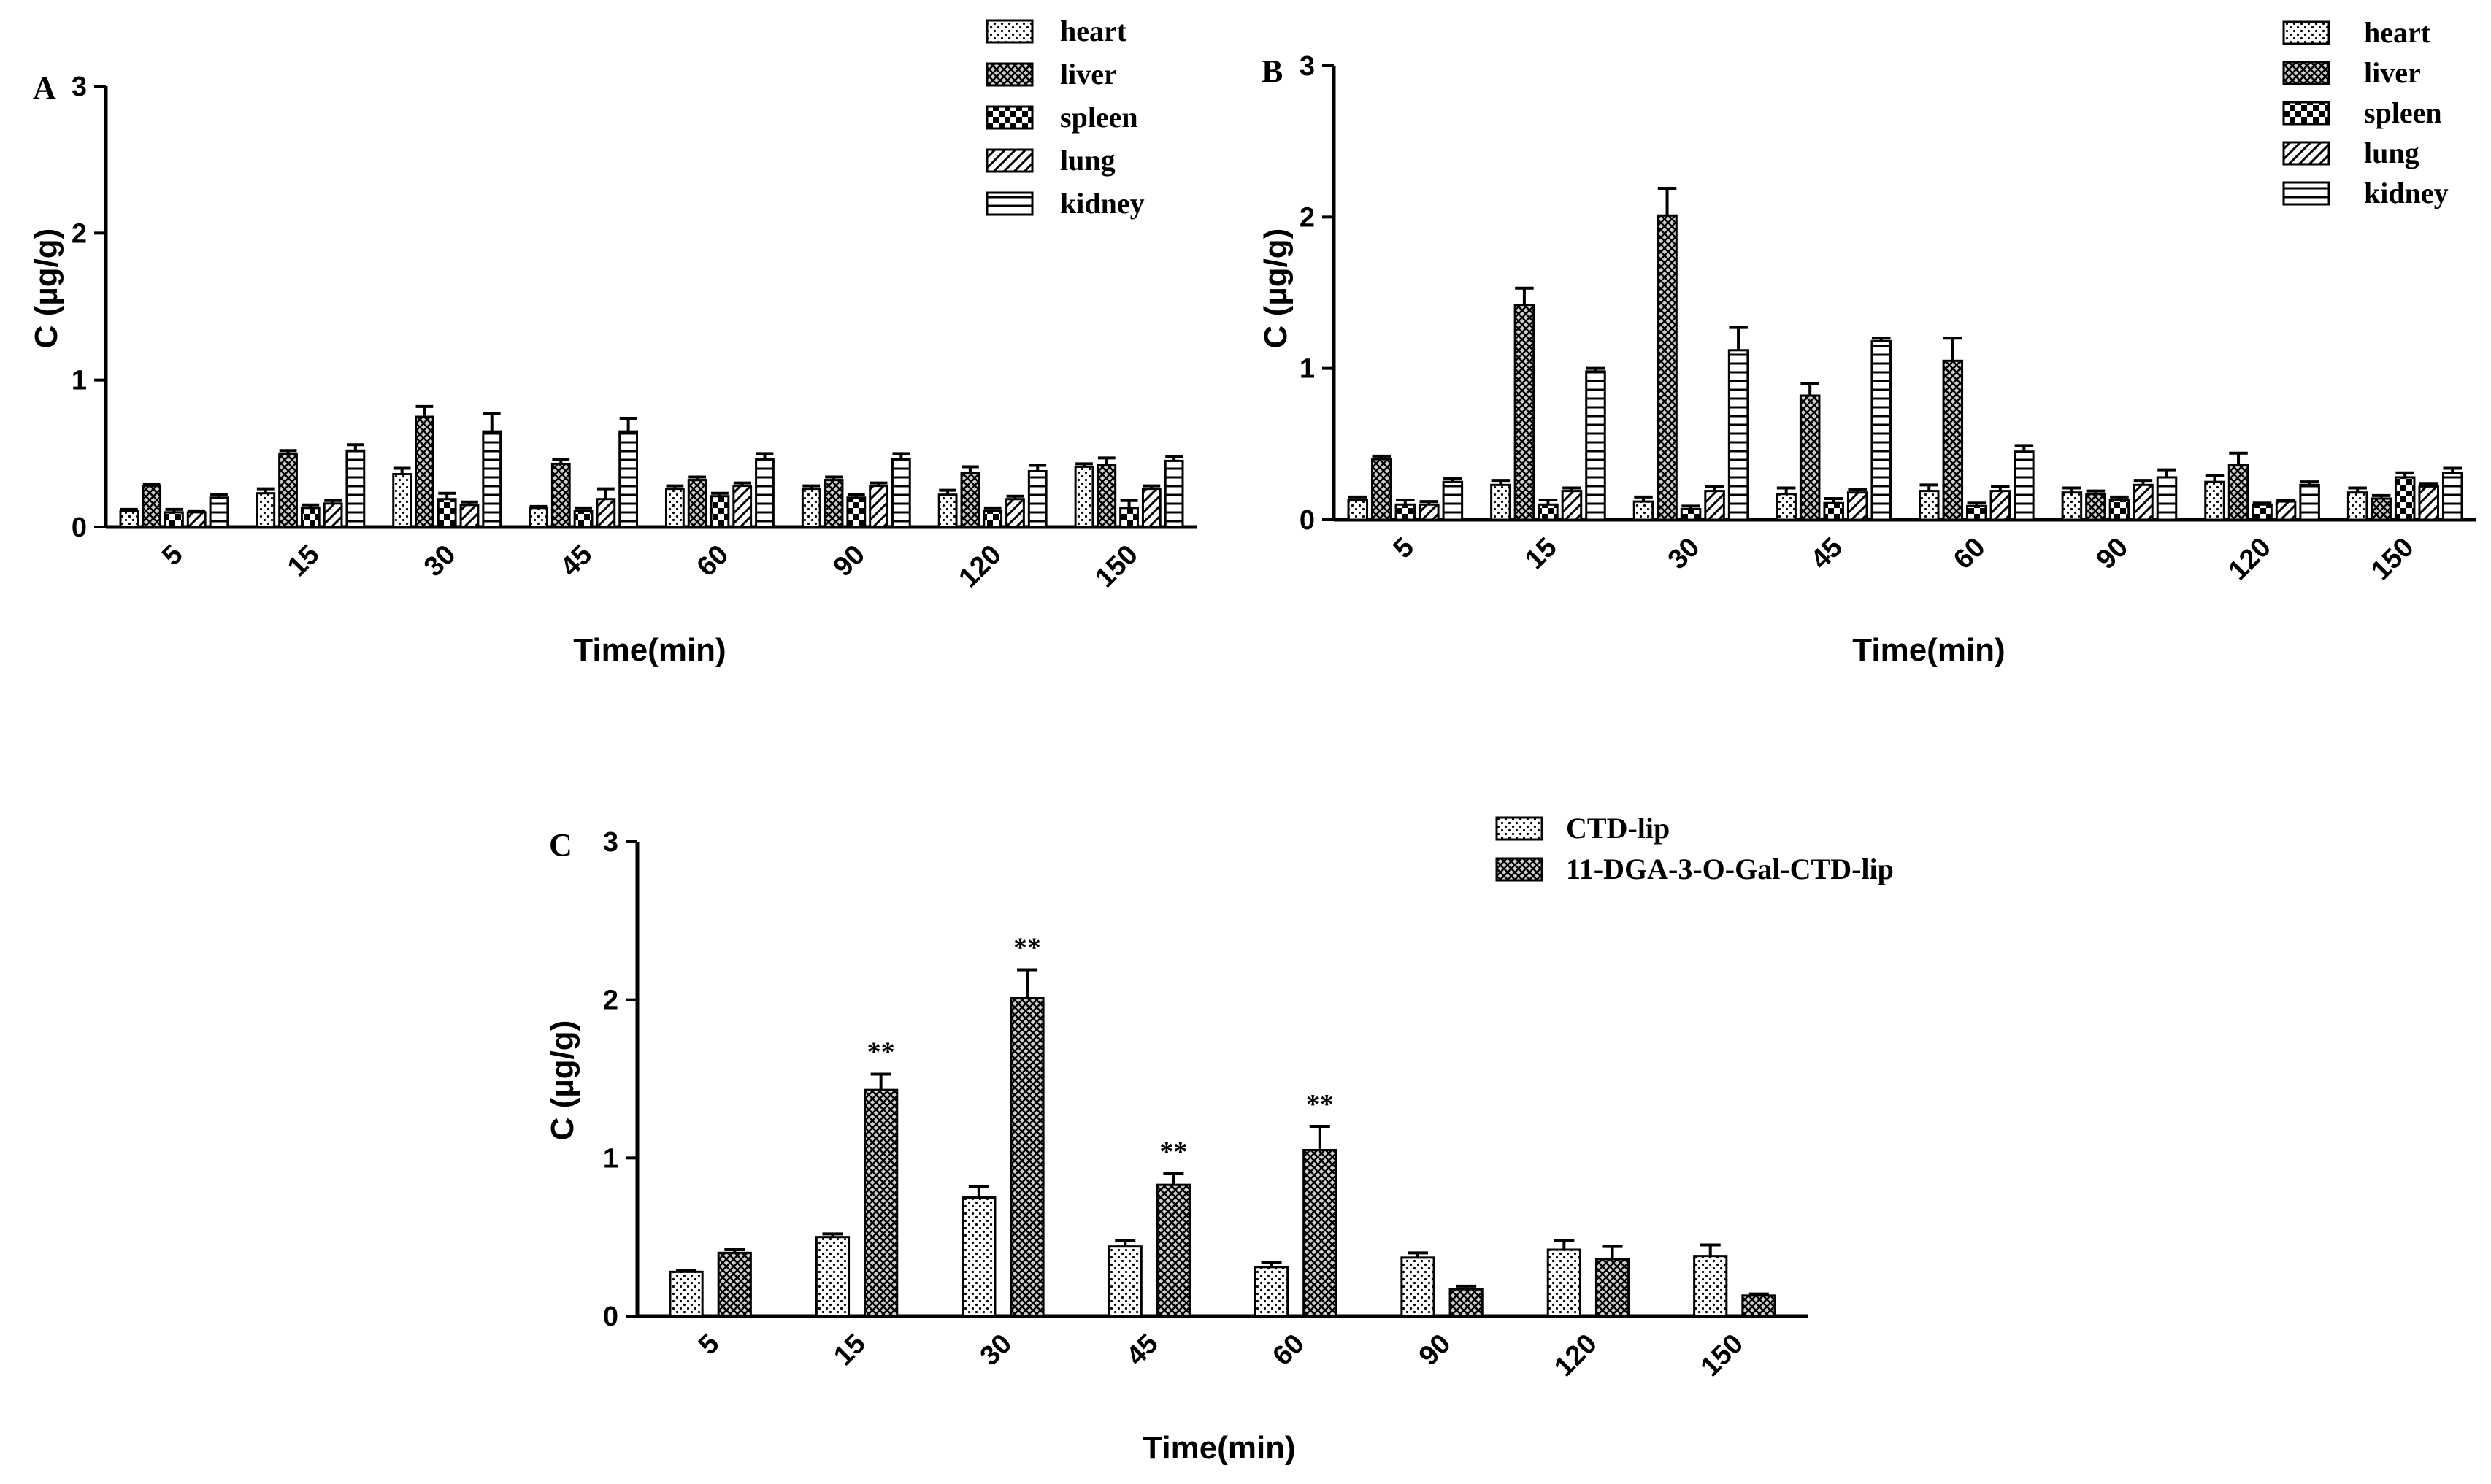  What do you see at coordinates (980, 566) in the screenshot?
I see `panel-a-x-tick-label: 120` at bounding box center [980, 566].